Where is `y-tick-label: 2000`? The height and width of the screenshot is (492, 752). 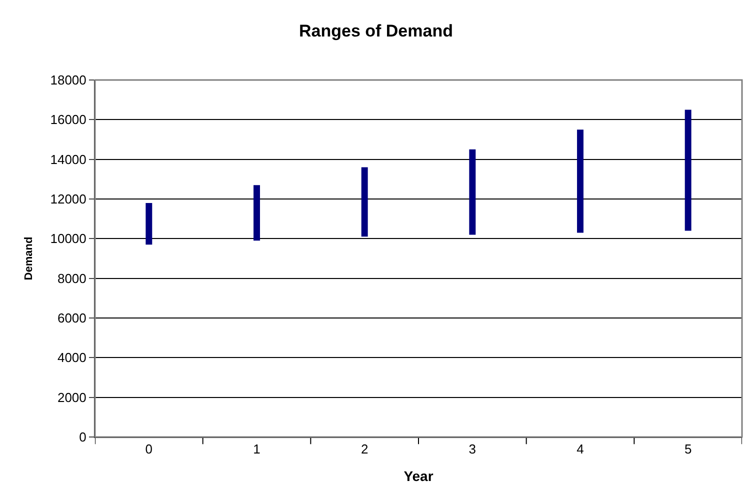
y-tick-label: 2000 is located at coordinates (71, 397).